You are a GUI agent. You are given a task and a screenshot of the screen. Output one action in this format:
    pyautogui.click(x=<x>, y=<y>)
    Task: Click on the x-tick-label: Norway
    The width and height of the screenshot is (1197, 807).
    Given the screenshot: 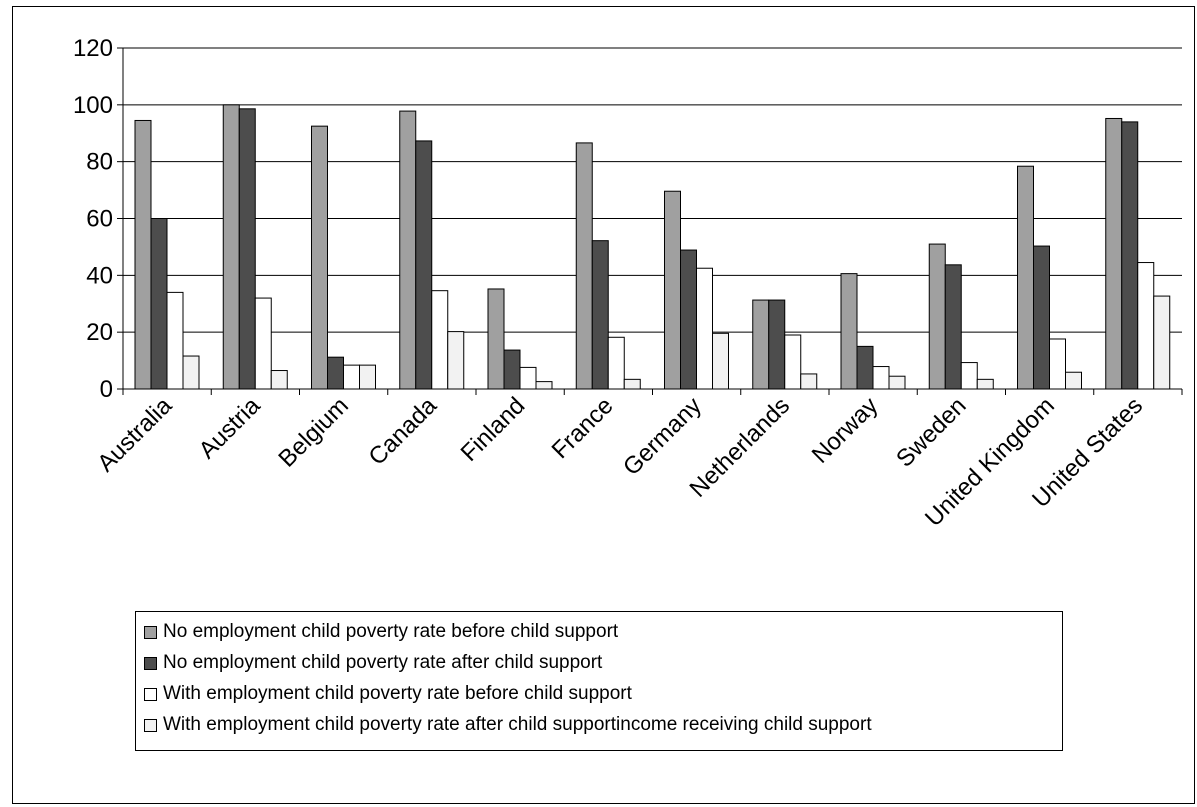 What is the action you would take?
    pyautogui.click(x=845, y=430)
    